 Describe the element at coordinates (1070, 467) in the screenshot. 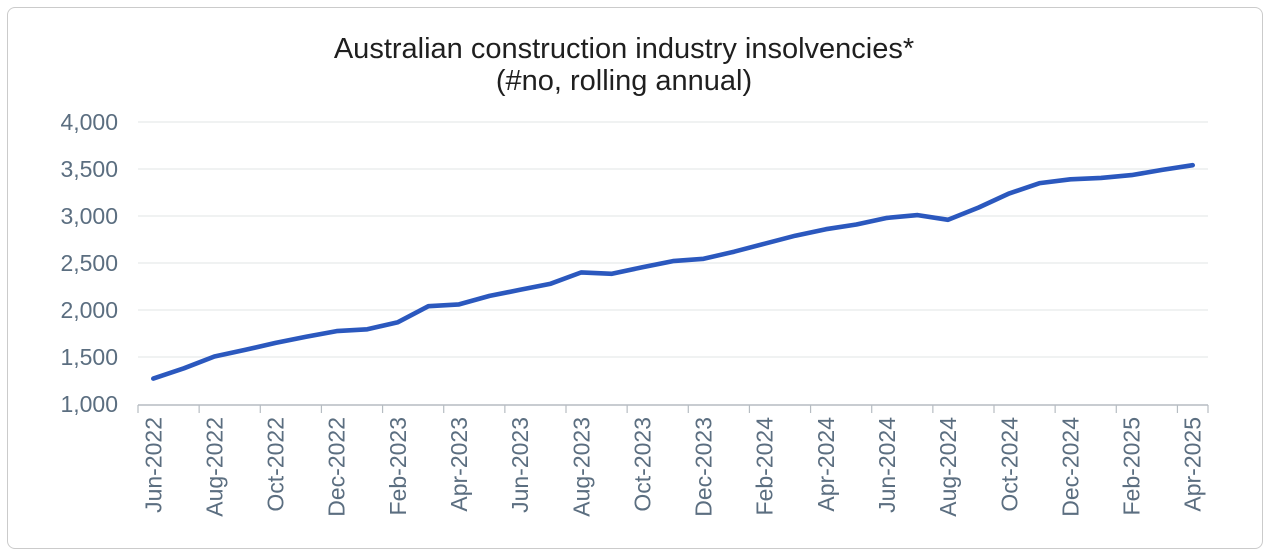

I see `x-tick-label: Dec-2024` at that location.